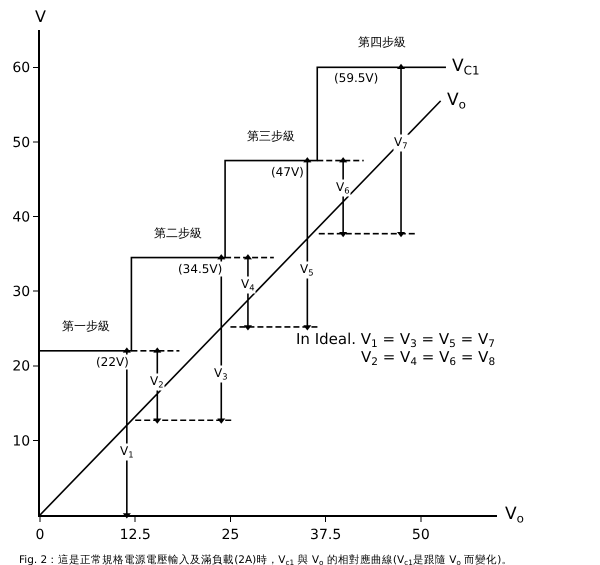  What do you see at coordinates (401, 143) in the screenshot?
I see `annotation: V$_{7}$` at bounding box center [401, 143].